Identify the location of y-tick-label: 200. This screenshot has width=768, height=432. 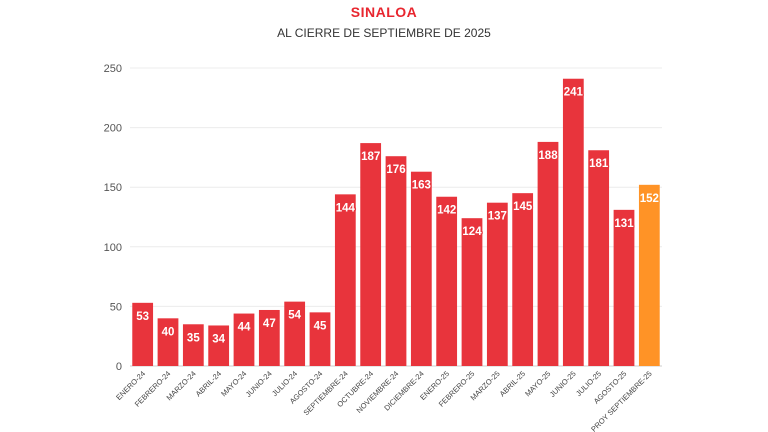
(113, 129).